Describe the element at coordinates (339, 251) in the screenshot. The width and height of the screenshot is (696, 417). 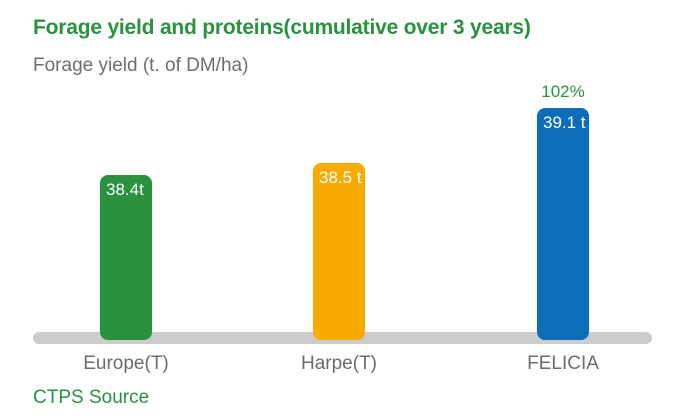
I see `bar-harpe: 38.5 t` at that location.